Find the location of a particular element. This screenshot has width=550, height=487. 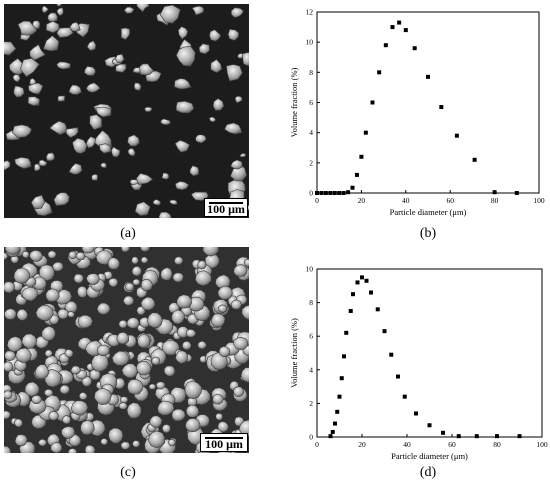

caption-b: (b) is located at coordinates (428, 233).